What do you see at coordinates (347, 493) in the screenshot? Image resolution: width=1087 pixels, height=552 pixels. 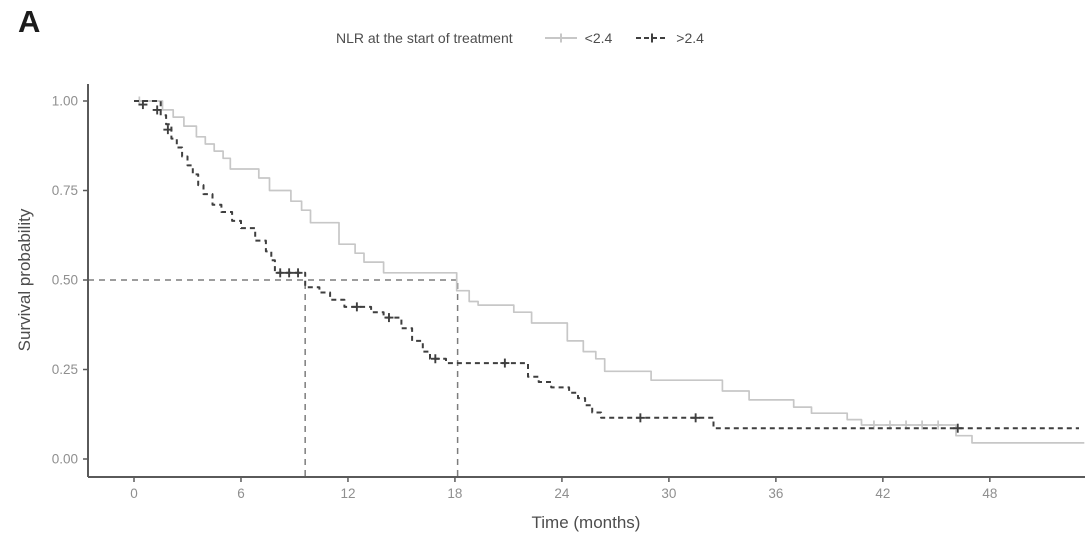 I see `x-tick-label: 12` at bounding box center [347, 493].